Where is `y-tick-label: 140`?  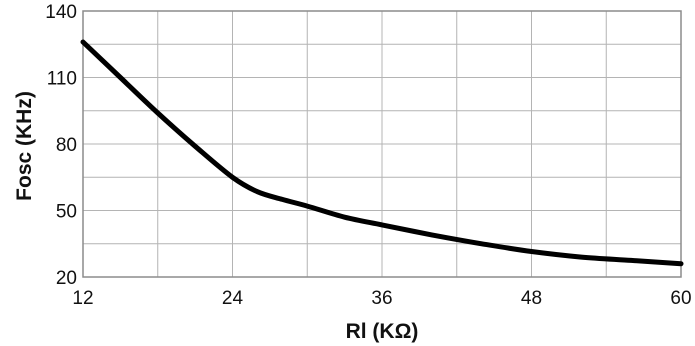 y-tick-label: 140 is located at coordinates (61, 12).